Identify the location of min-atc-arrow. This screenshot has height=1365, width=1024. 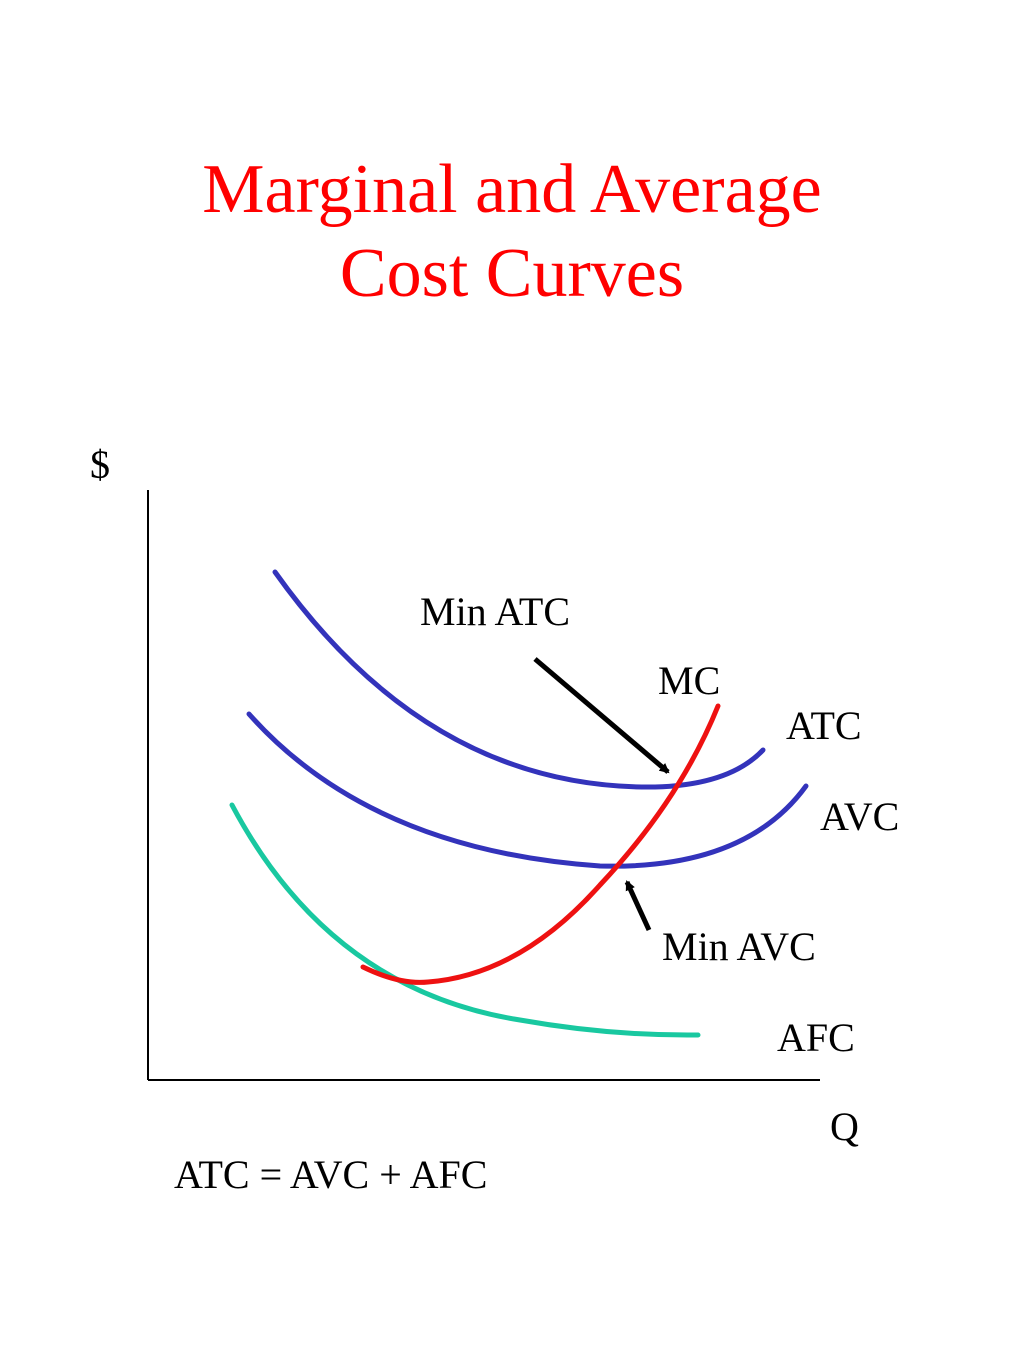
(601, 715).